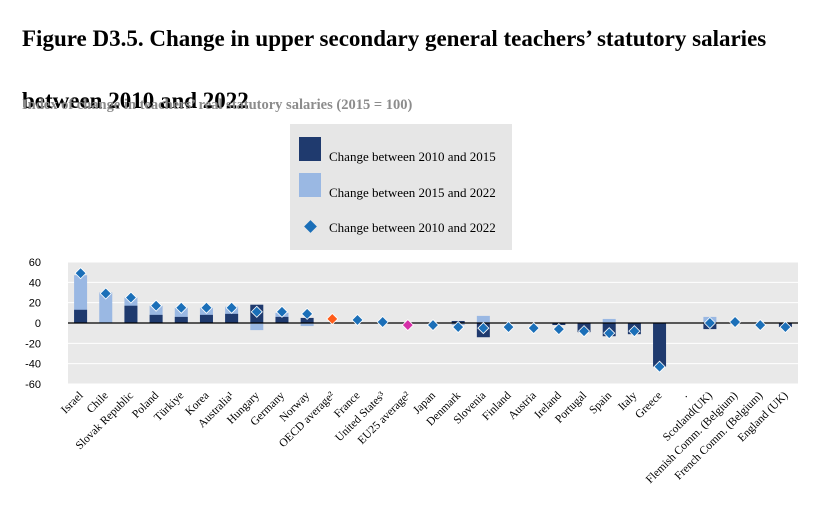 The image size is (820, 522). I want to click on legend-swatch-2015-2022, so click(310, 185).